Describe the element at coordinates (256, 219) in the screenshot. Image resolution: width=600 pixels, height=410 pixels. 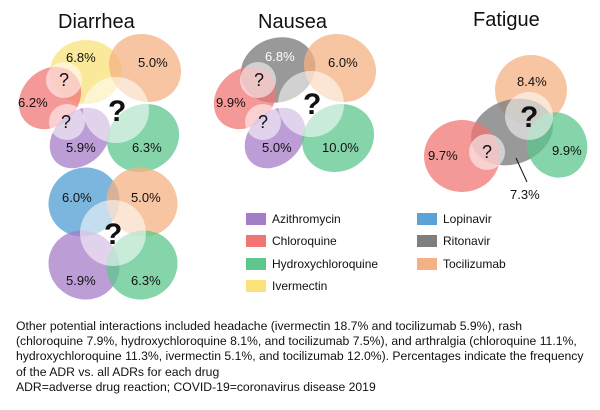
I see `legend-swatch-azithromycin` at that location.